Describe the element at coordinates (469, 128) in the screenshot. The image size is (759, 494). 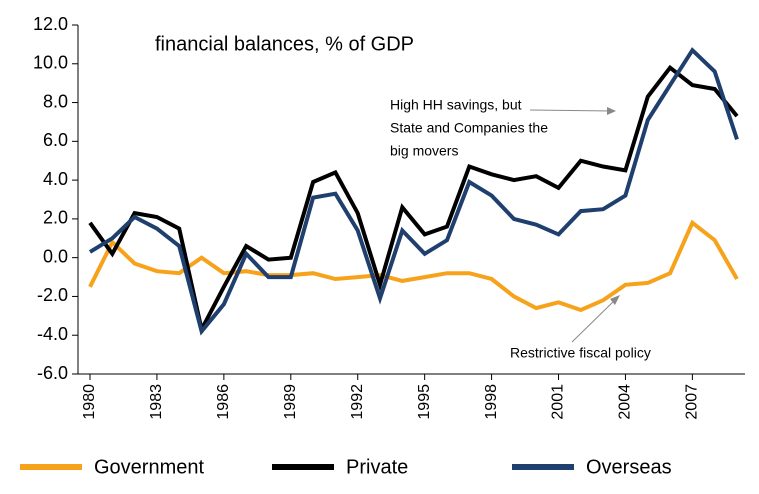
I see `annotation: State and Companies the` at that location.